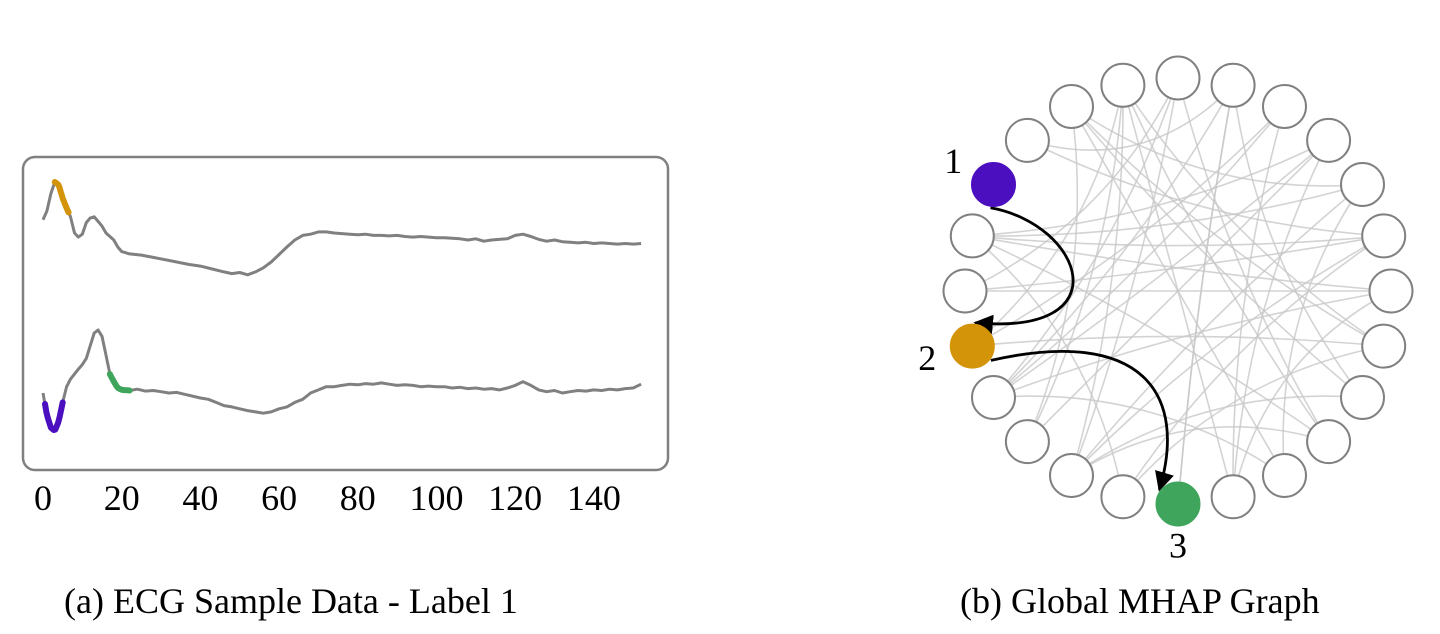  Describe the element at coordinates (927, 358) in the screenshot. I see `graph-node-label-2: 2` at that location.